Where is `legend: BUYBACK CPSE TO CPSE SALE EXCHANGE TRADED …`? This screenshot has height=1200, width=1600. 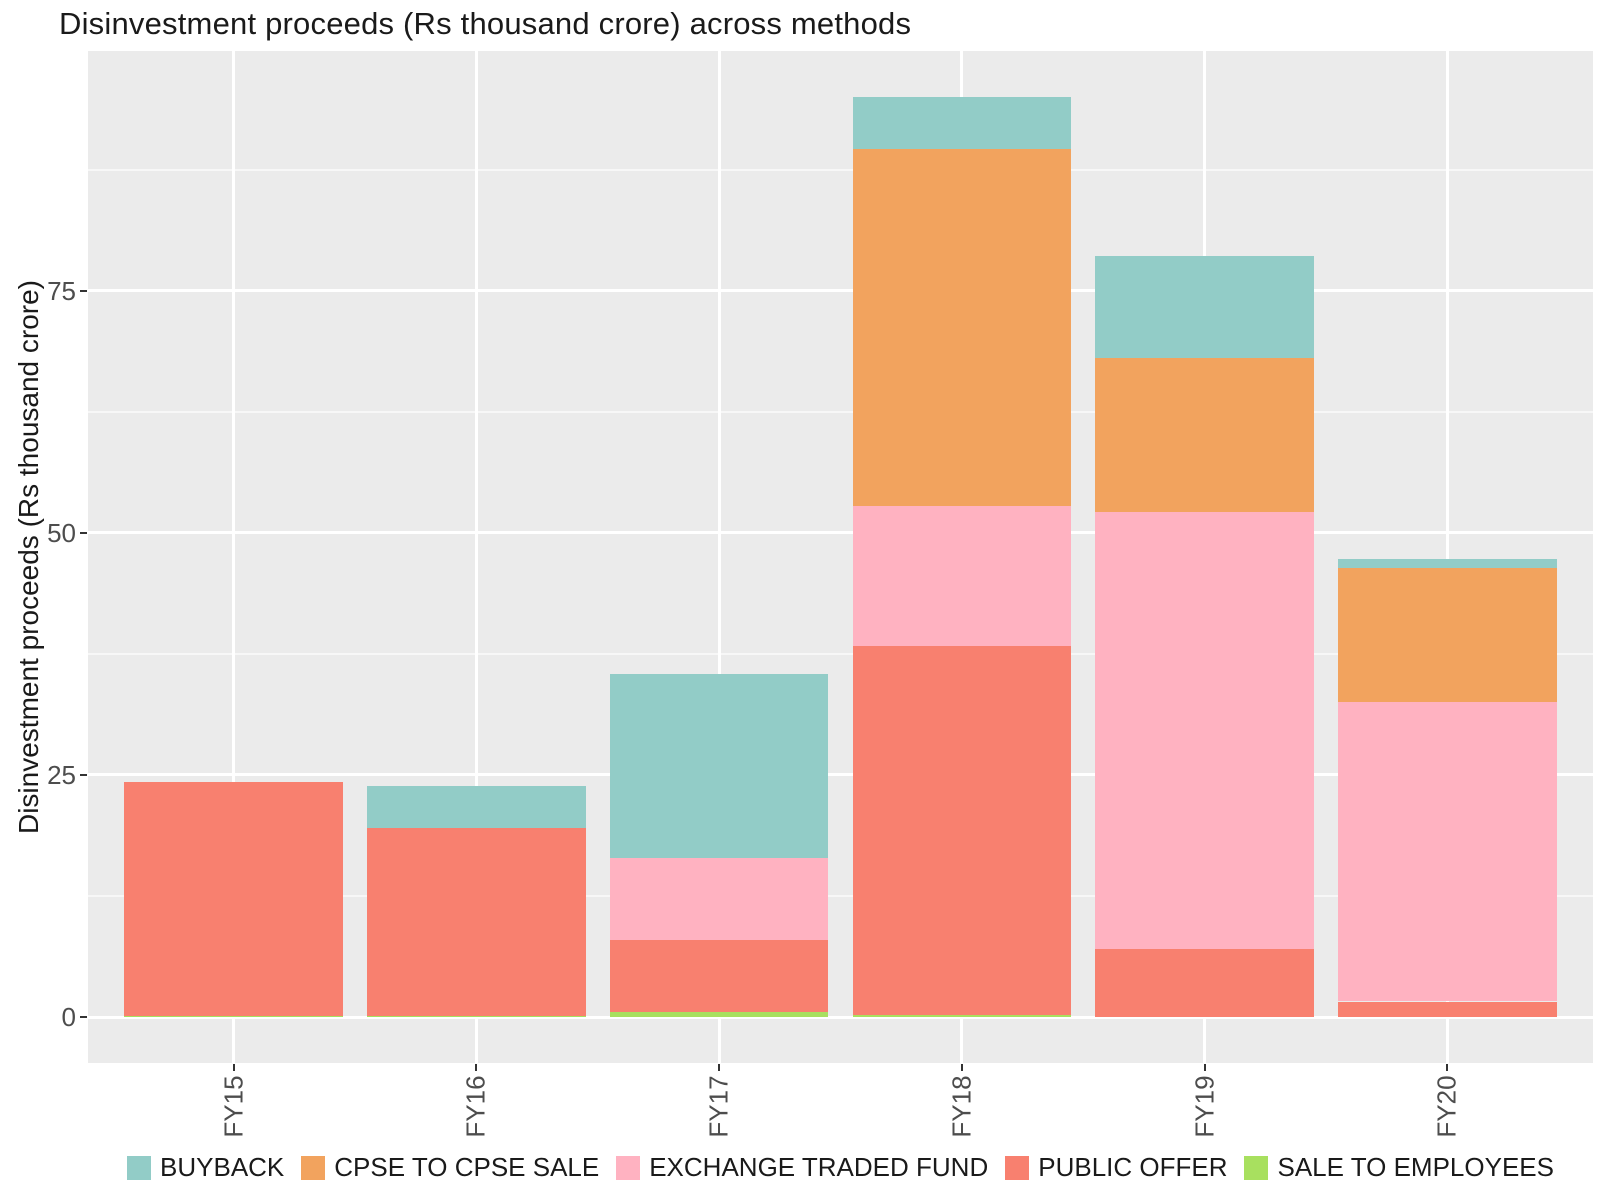 legend: BUYBACK CPSE TO CPSE SALE EXCHANGE TRADED … is located at coordinates (840, 1167).